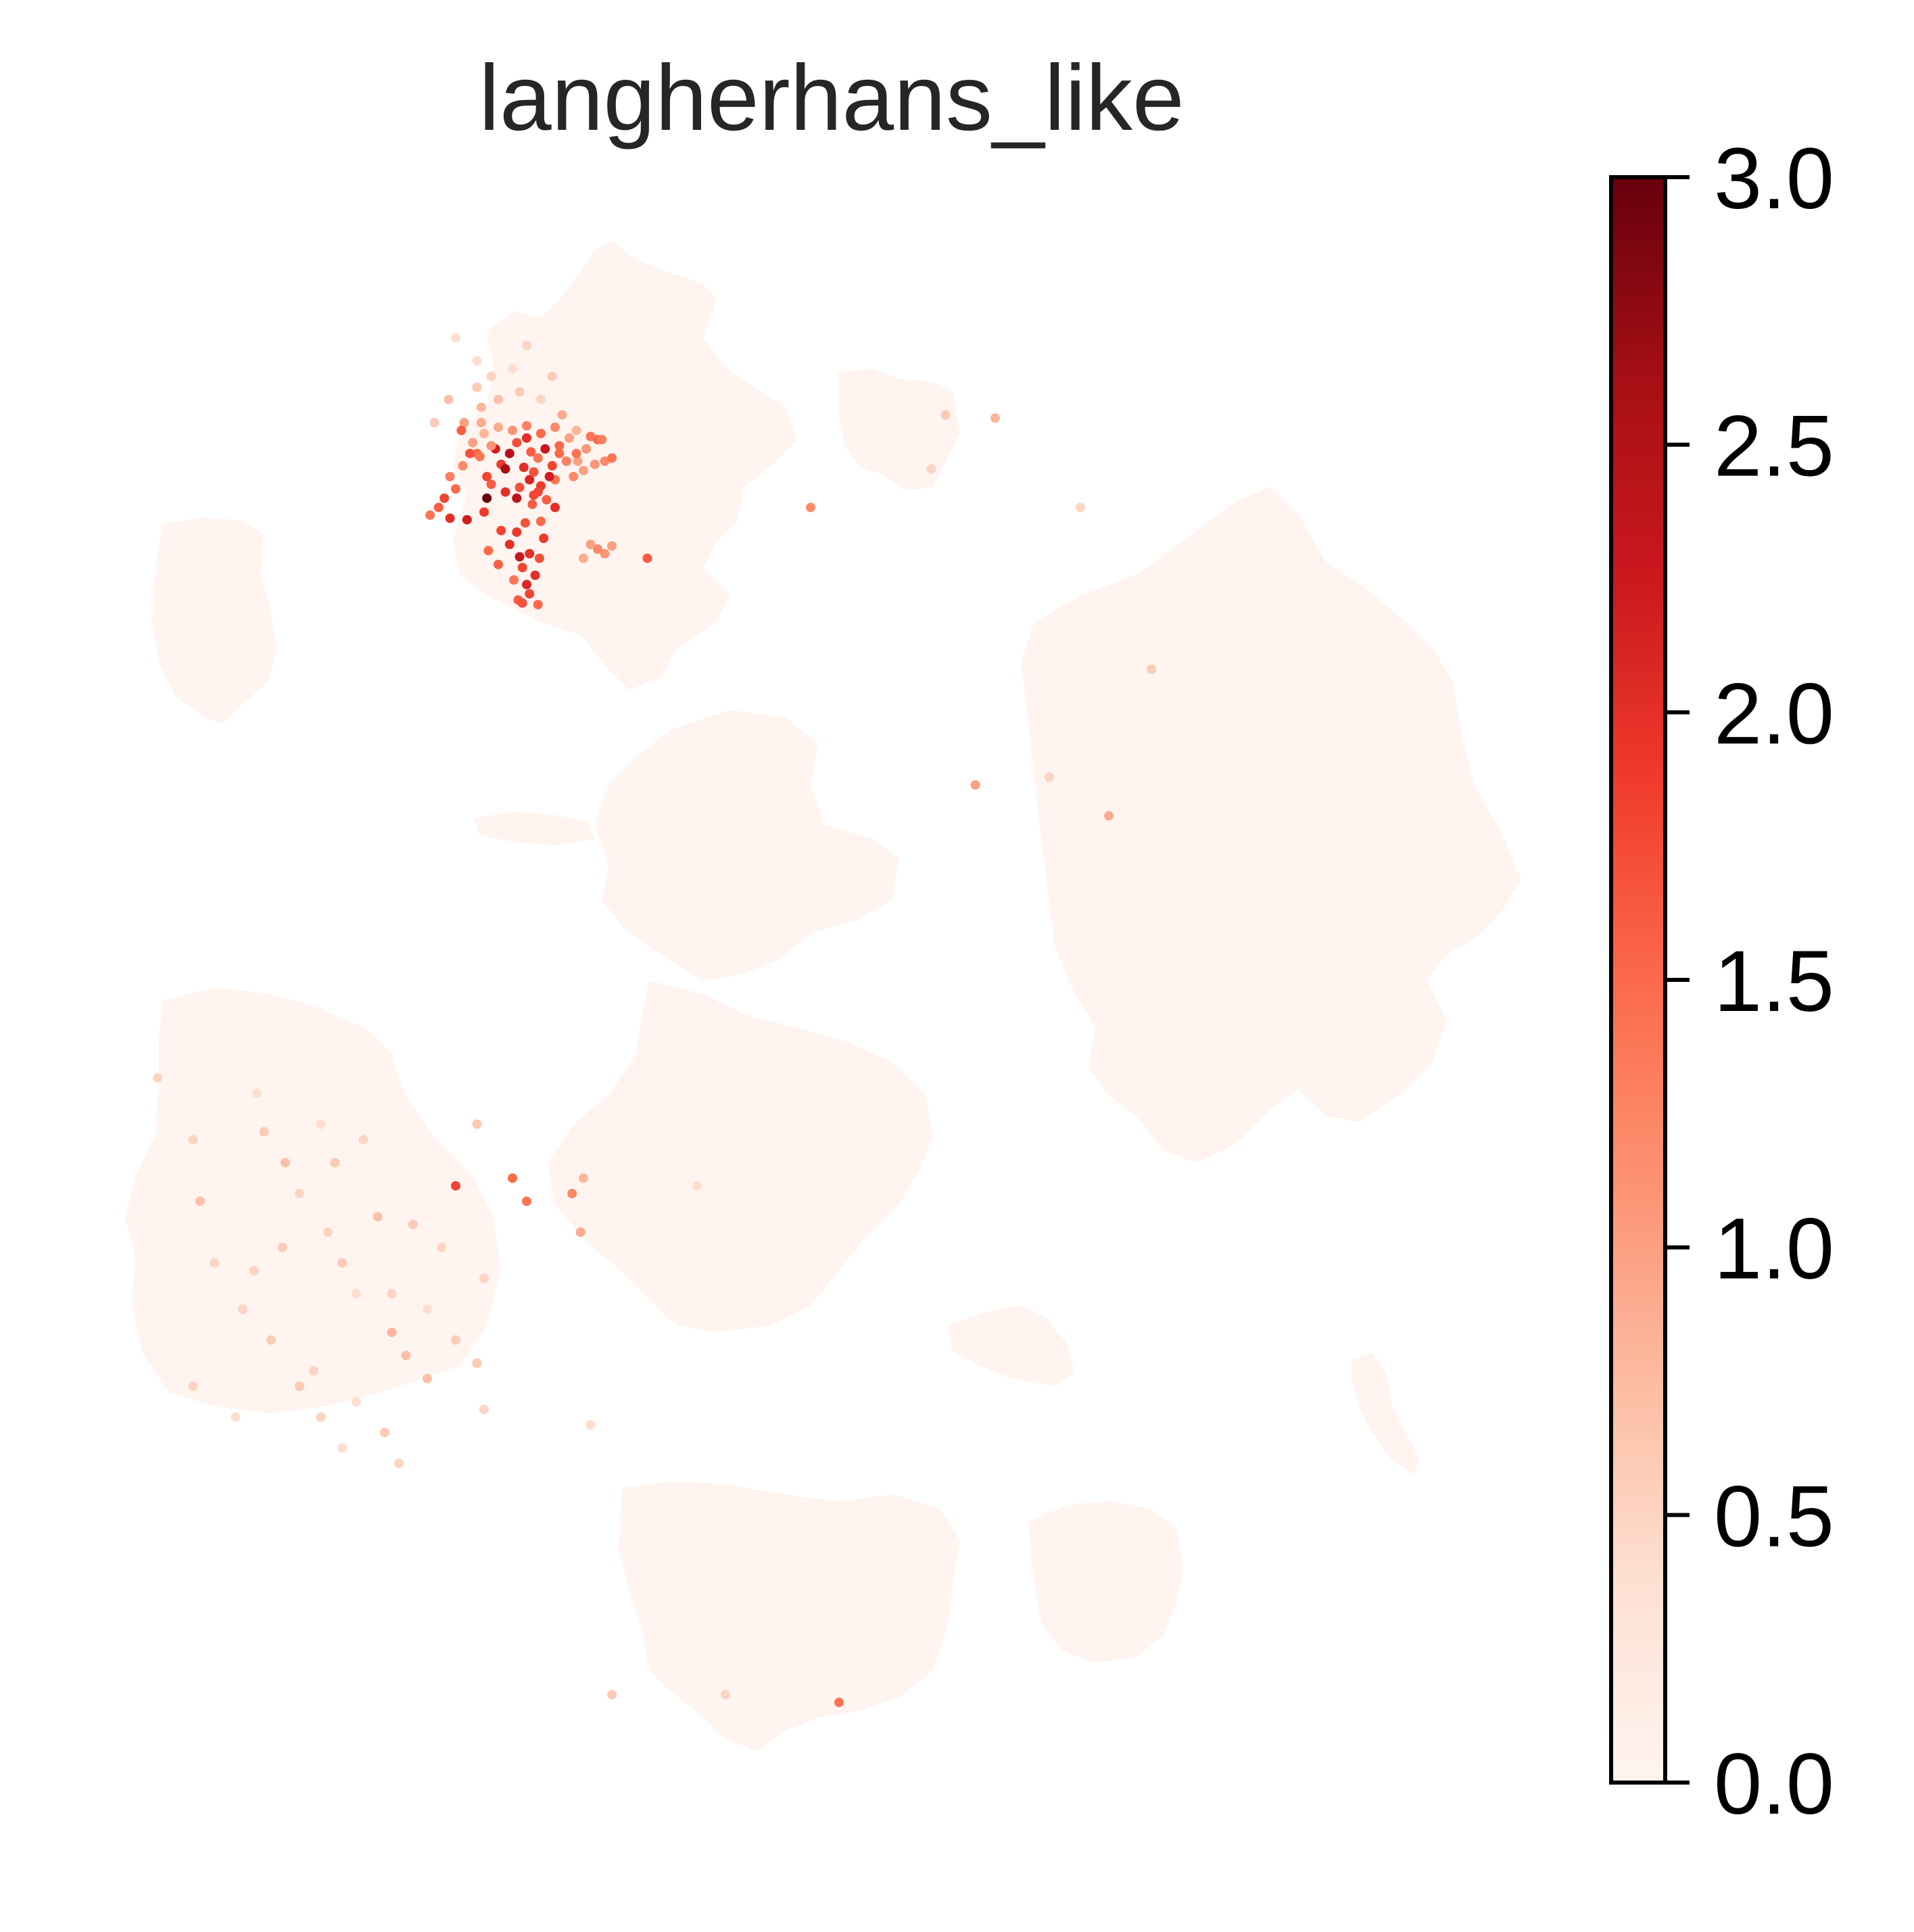 The image size is (1914, 1932). I want to click on bottom-cluster, so click(789, 1616).